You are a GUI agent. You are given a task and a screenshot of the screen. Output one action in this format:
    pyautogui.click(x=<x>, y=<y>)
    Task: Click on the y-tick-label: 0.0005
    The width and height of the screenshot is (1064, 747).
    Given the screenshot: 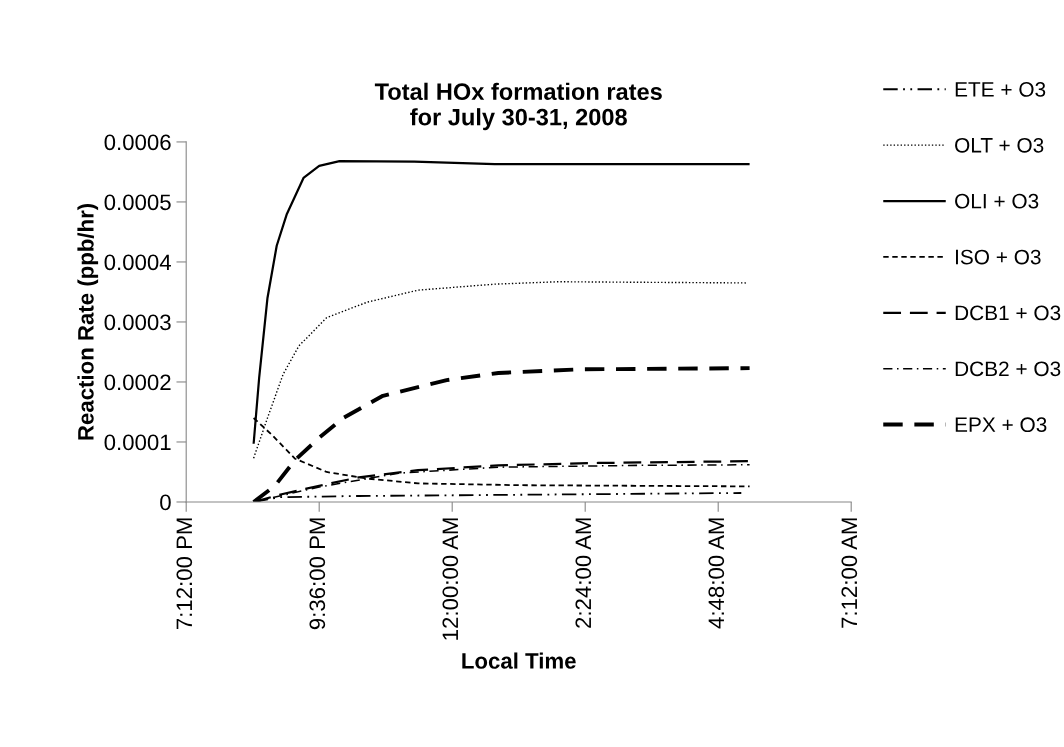 What is the action you would take?
    pyautogui.click(x=137, y=202)
    